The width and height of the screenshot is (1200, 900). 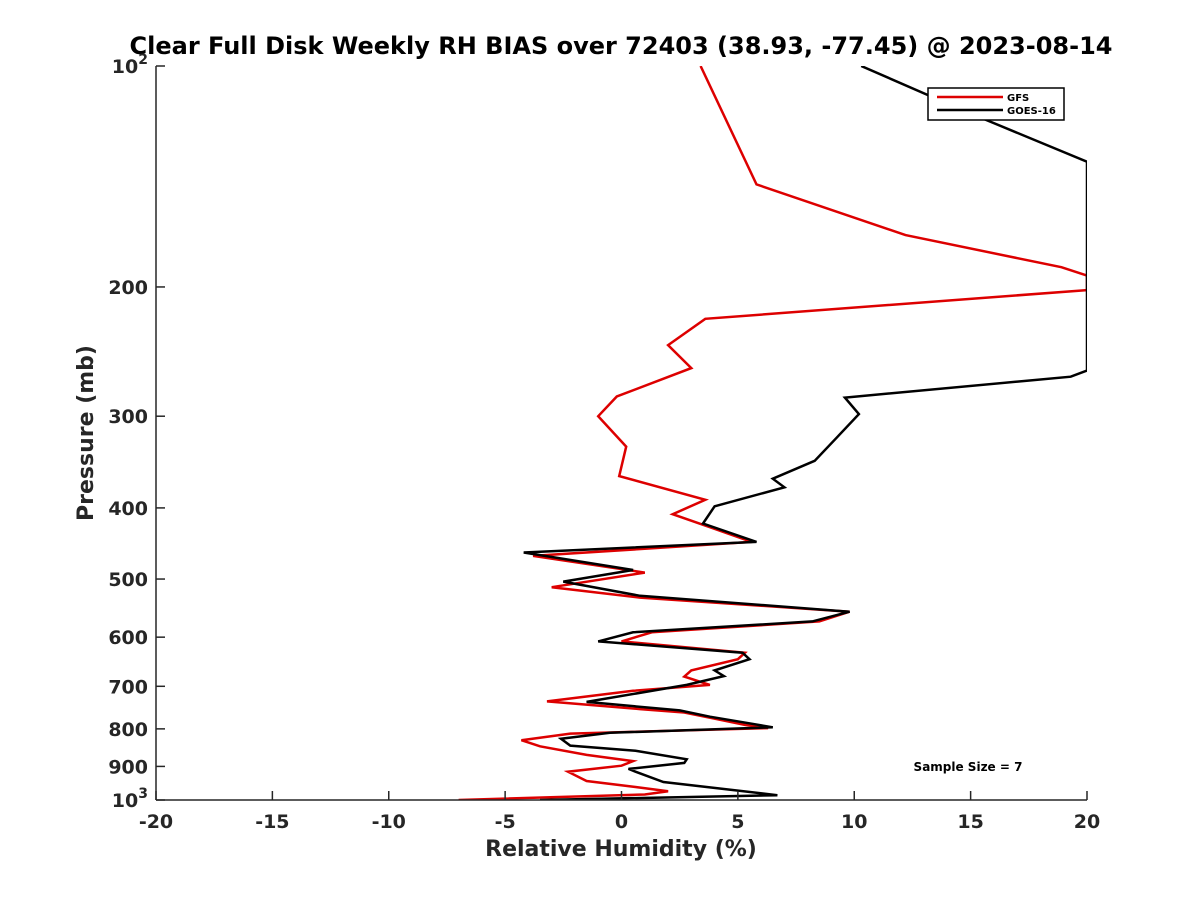 I want to click on x-tick-label: -5, so click(x=505, y=822).